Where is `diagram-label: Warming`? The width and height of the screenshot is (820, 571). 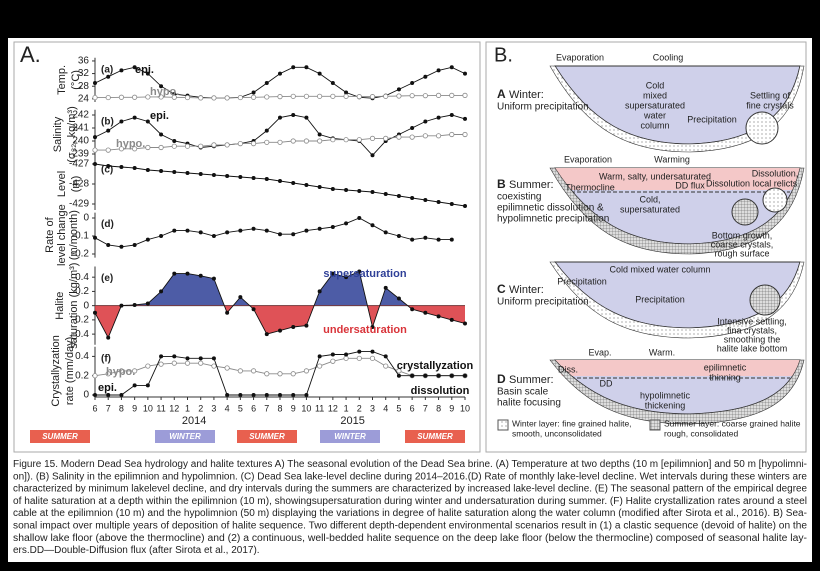 diagram-label: Warming is located at coordinates (672, 159).